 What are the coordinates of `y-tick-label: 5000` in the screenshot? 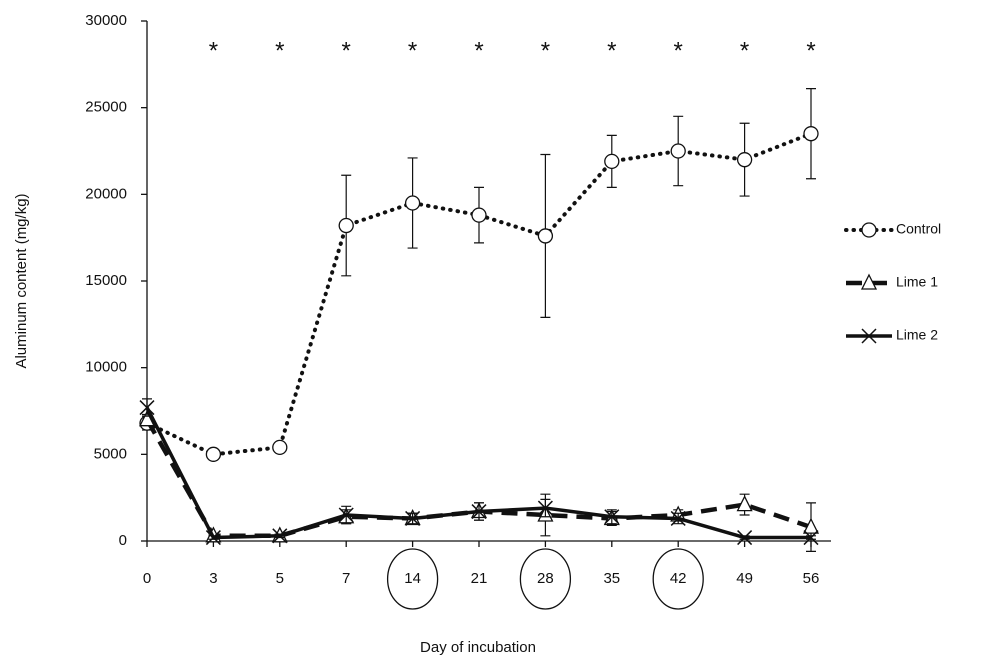 It's located at (110, 453).